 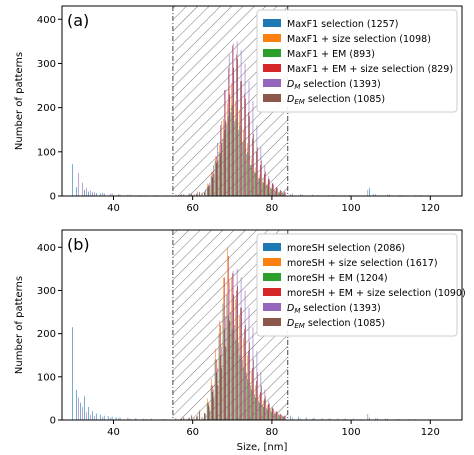 What do you see at coordinates (359, 39) in the screenshot?
I see `legend-entry: MaxF1 + size selection (1098)` at bounding box center [359, 39].